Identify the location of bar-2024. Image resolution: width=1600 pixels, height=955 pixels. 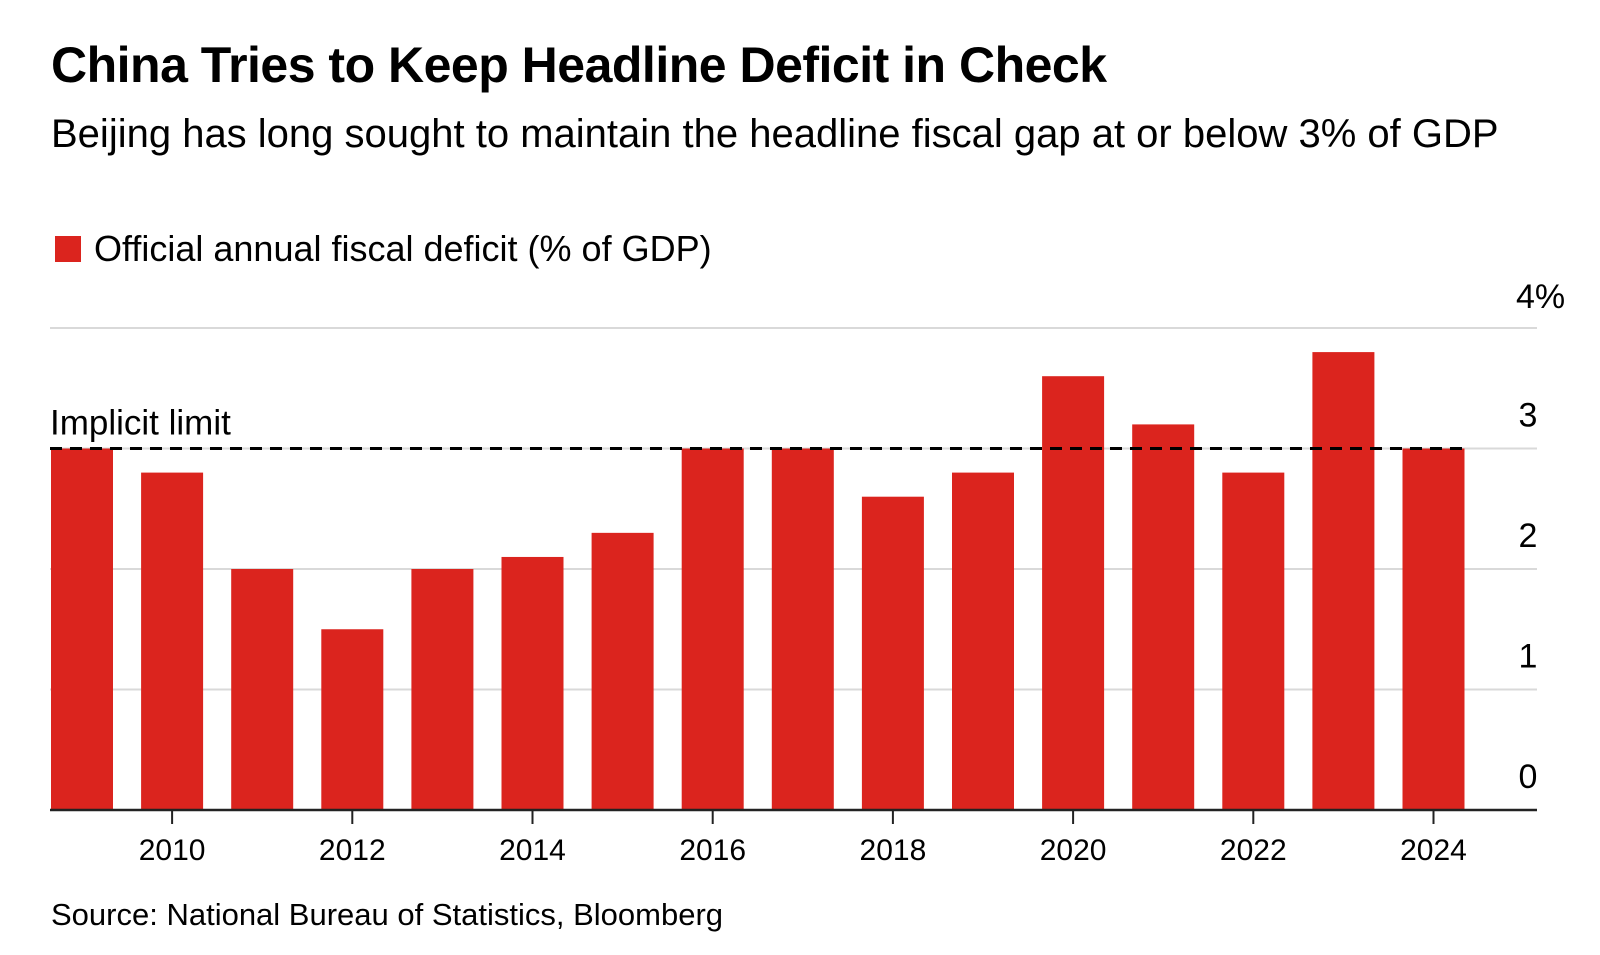
(1433, 629).